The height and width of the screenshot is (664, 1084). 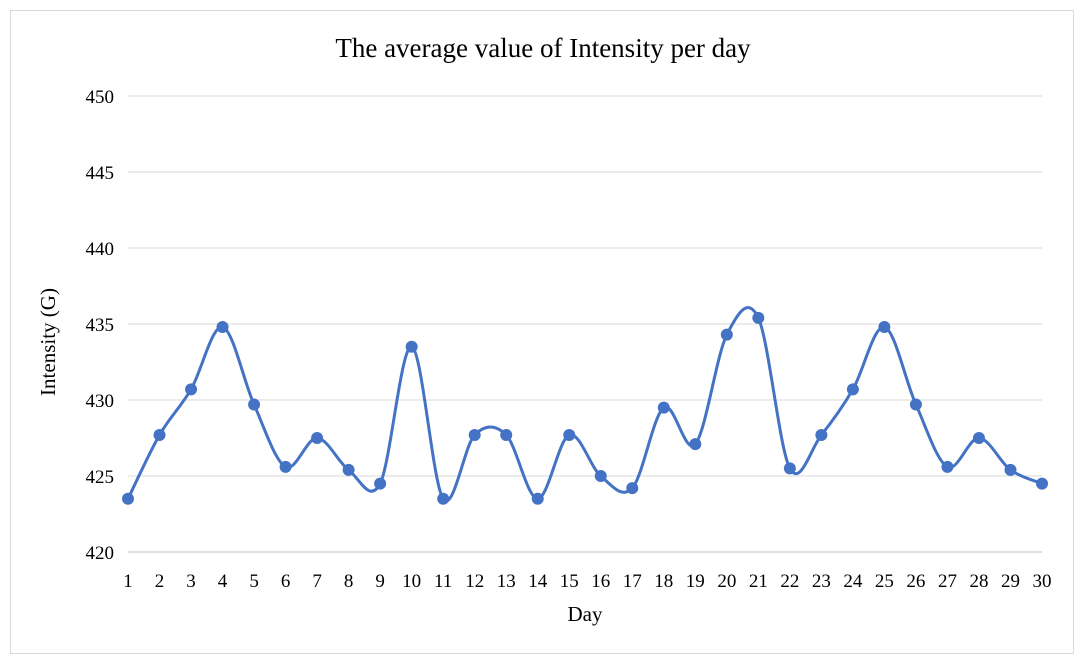 What do you see at coordinates (821, 581) in the screenshot?
I see `x-tick-label: 23` at bounding box center [821, 581].